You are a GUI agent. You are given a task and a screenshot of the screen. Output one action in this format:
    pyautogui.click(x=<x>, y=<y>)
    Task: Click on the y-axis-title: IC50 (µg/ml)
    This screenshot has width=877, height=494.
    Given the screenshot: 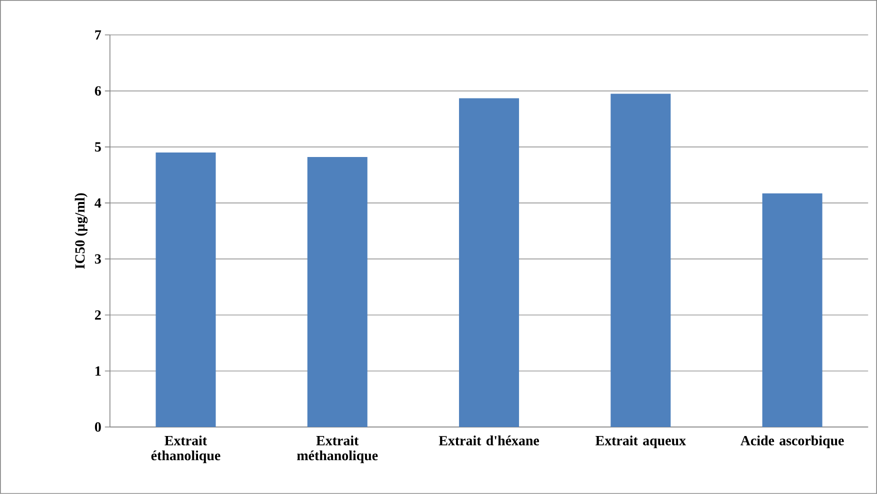 What is the action you would take?
    pyautogui.click(x=81, y=231)
    